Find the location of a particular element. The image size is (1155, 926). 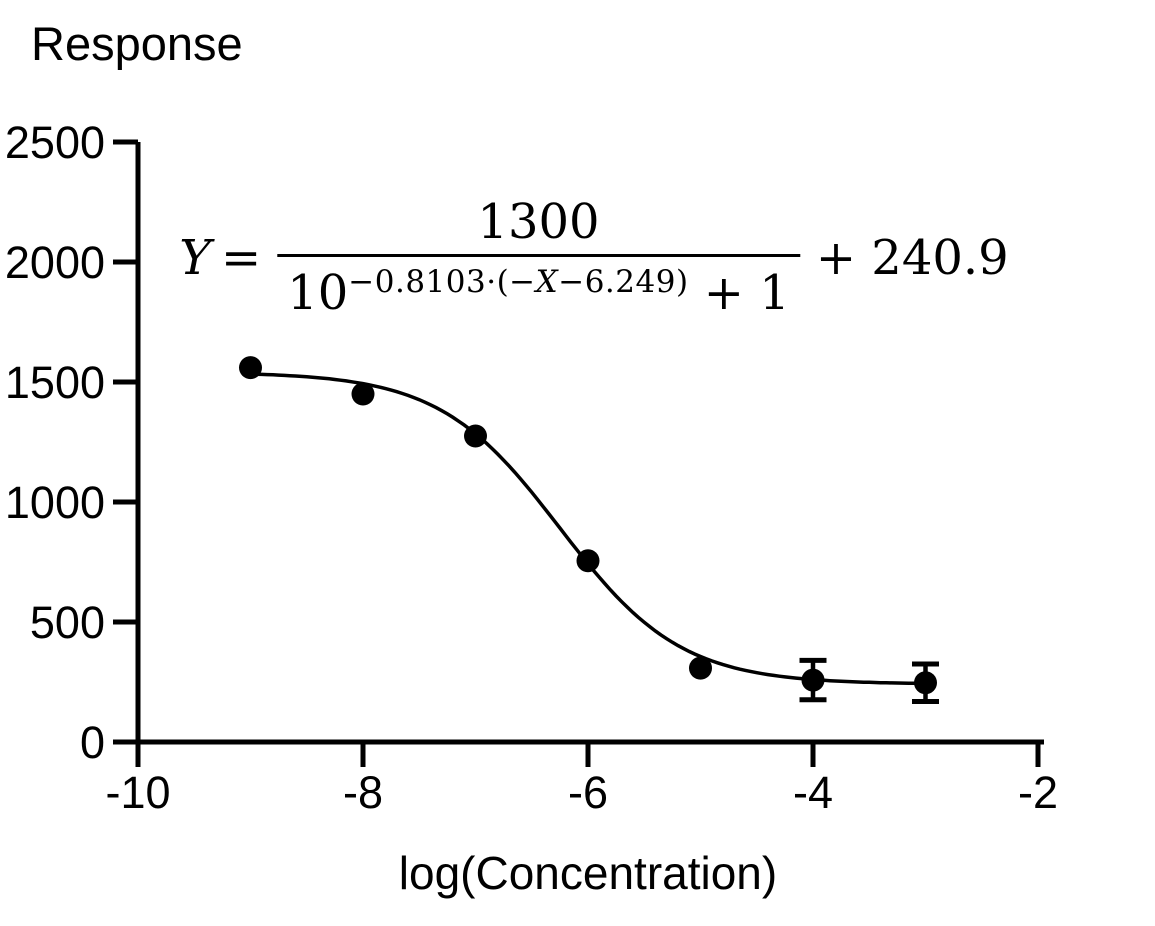

equation-fraction: 1300 10−0.8103·(−X−6.249) + 1 is located at coordinates (538, 257).